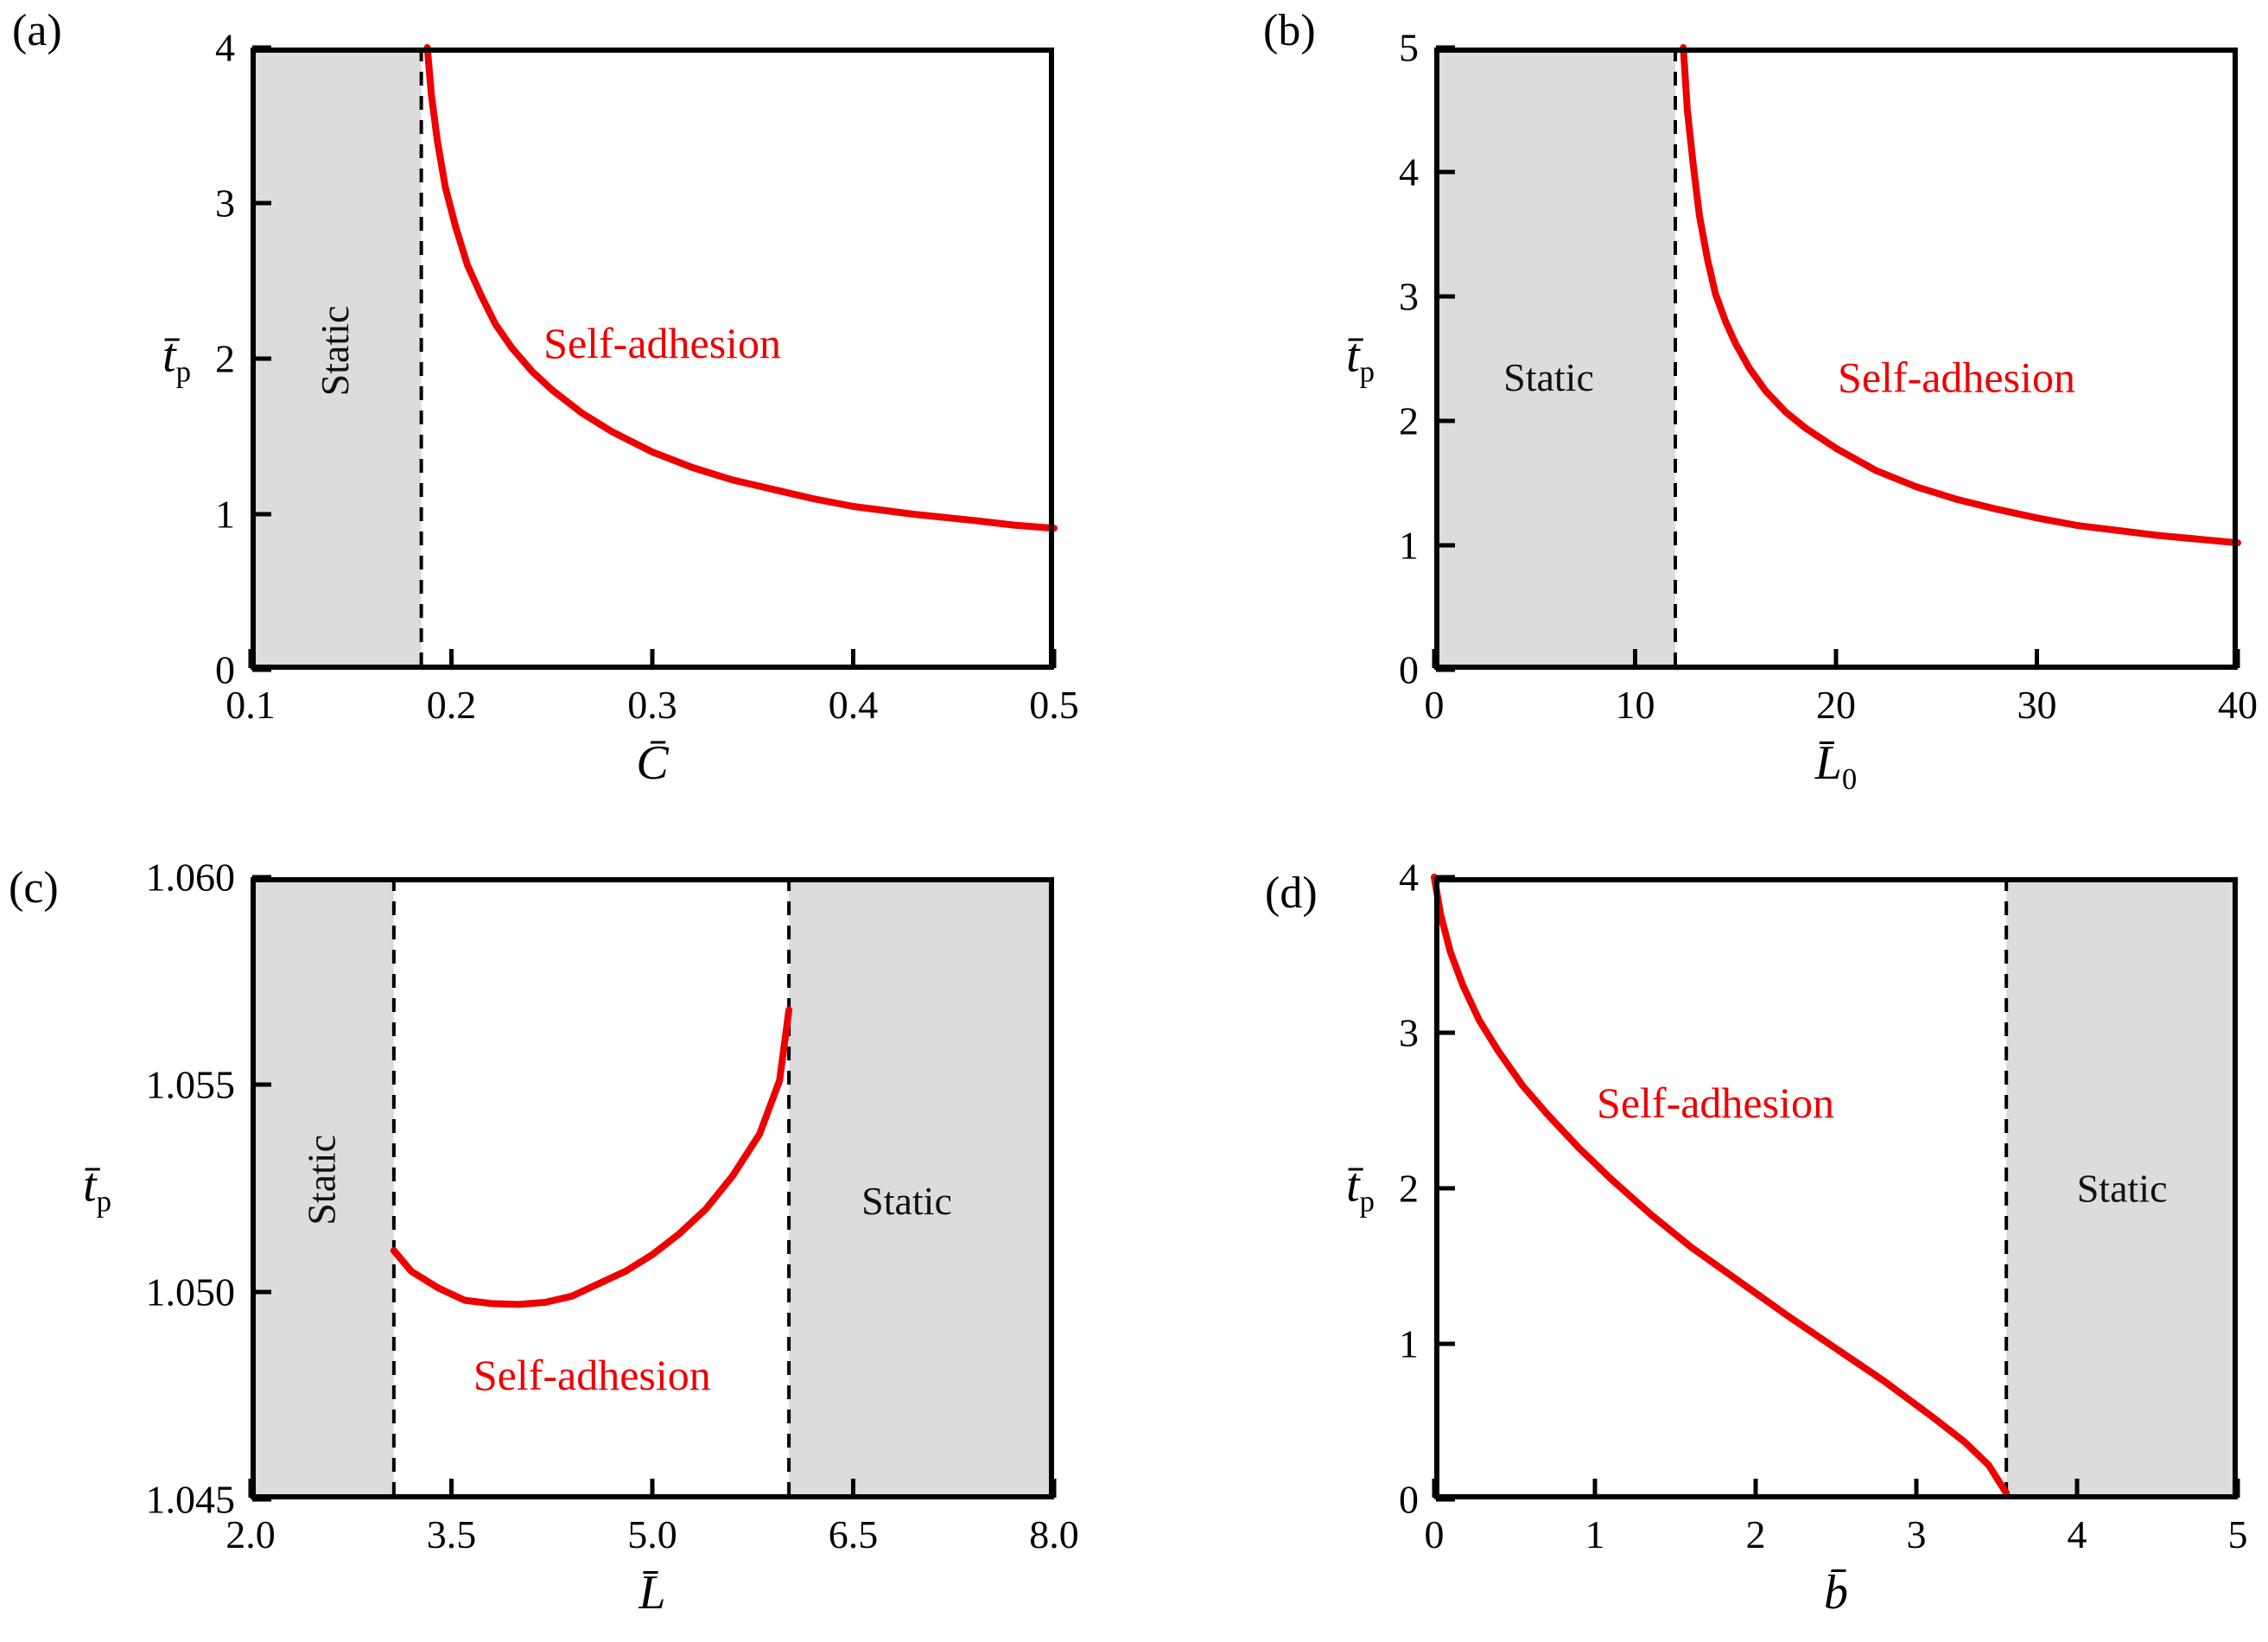 Image resolution: width=2268 pixels, height=1642 pixels. I want to click on x-tick-label: 30, so click(2037, 705).